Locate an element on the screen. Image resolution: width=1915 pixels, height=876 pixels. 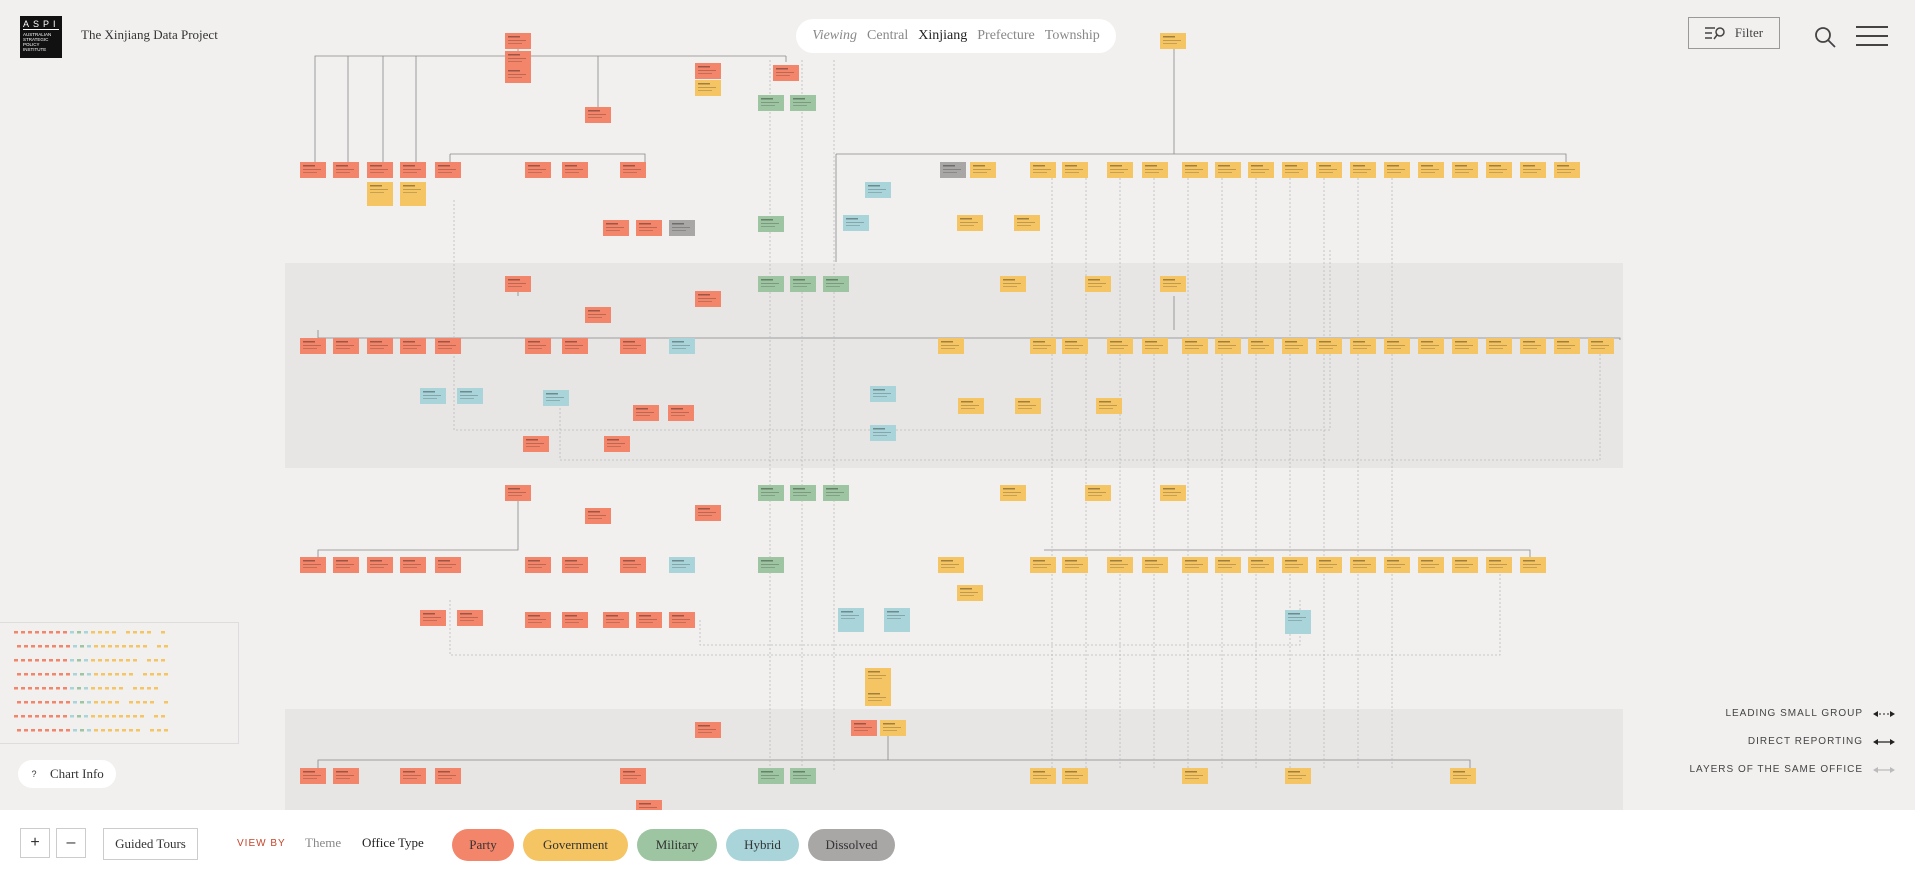
chart-info-button: ? Chart Info is located at coordinates (67, 774).